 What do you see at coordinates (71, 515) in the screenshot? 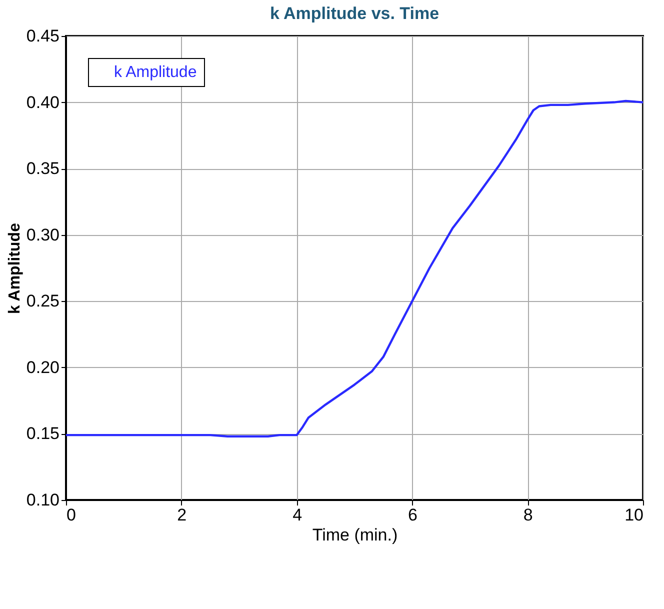
I see `x-tick-label: 0` at bounding box center [71, 515].